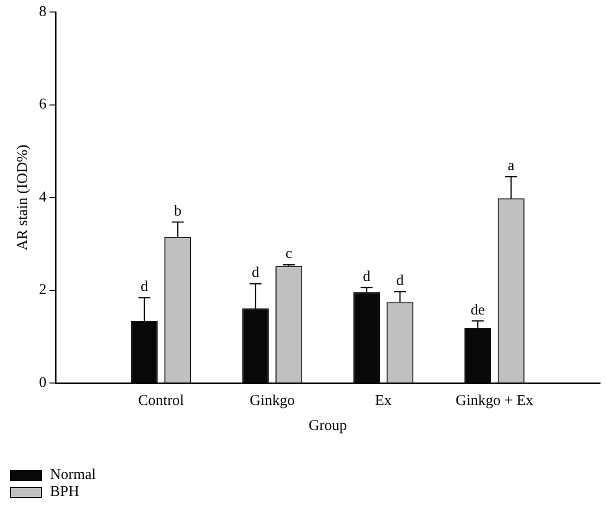 The image size is (606, 509). Describe the element at coordinates (383, 400) in the screenshot. I see `x-tick-label: Ex` at that location.